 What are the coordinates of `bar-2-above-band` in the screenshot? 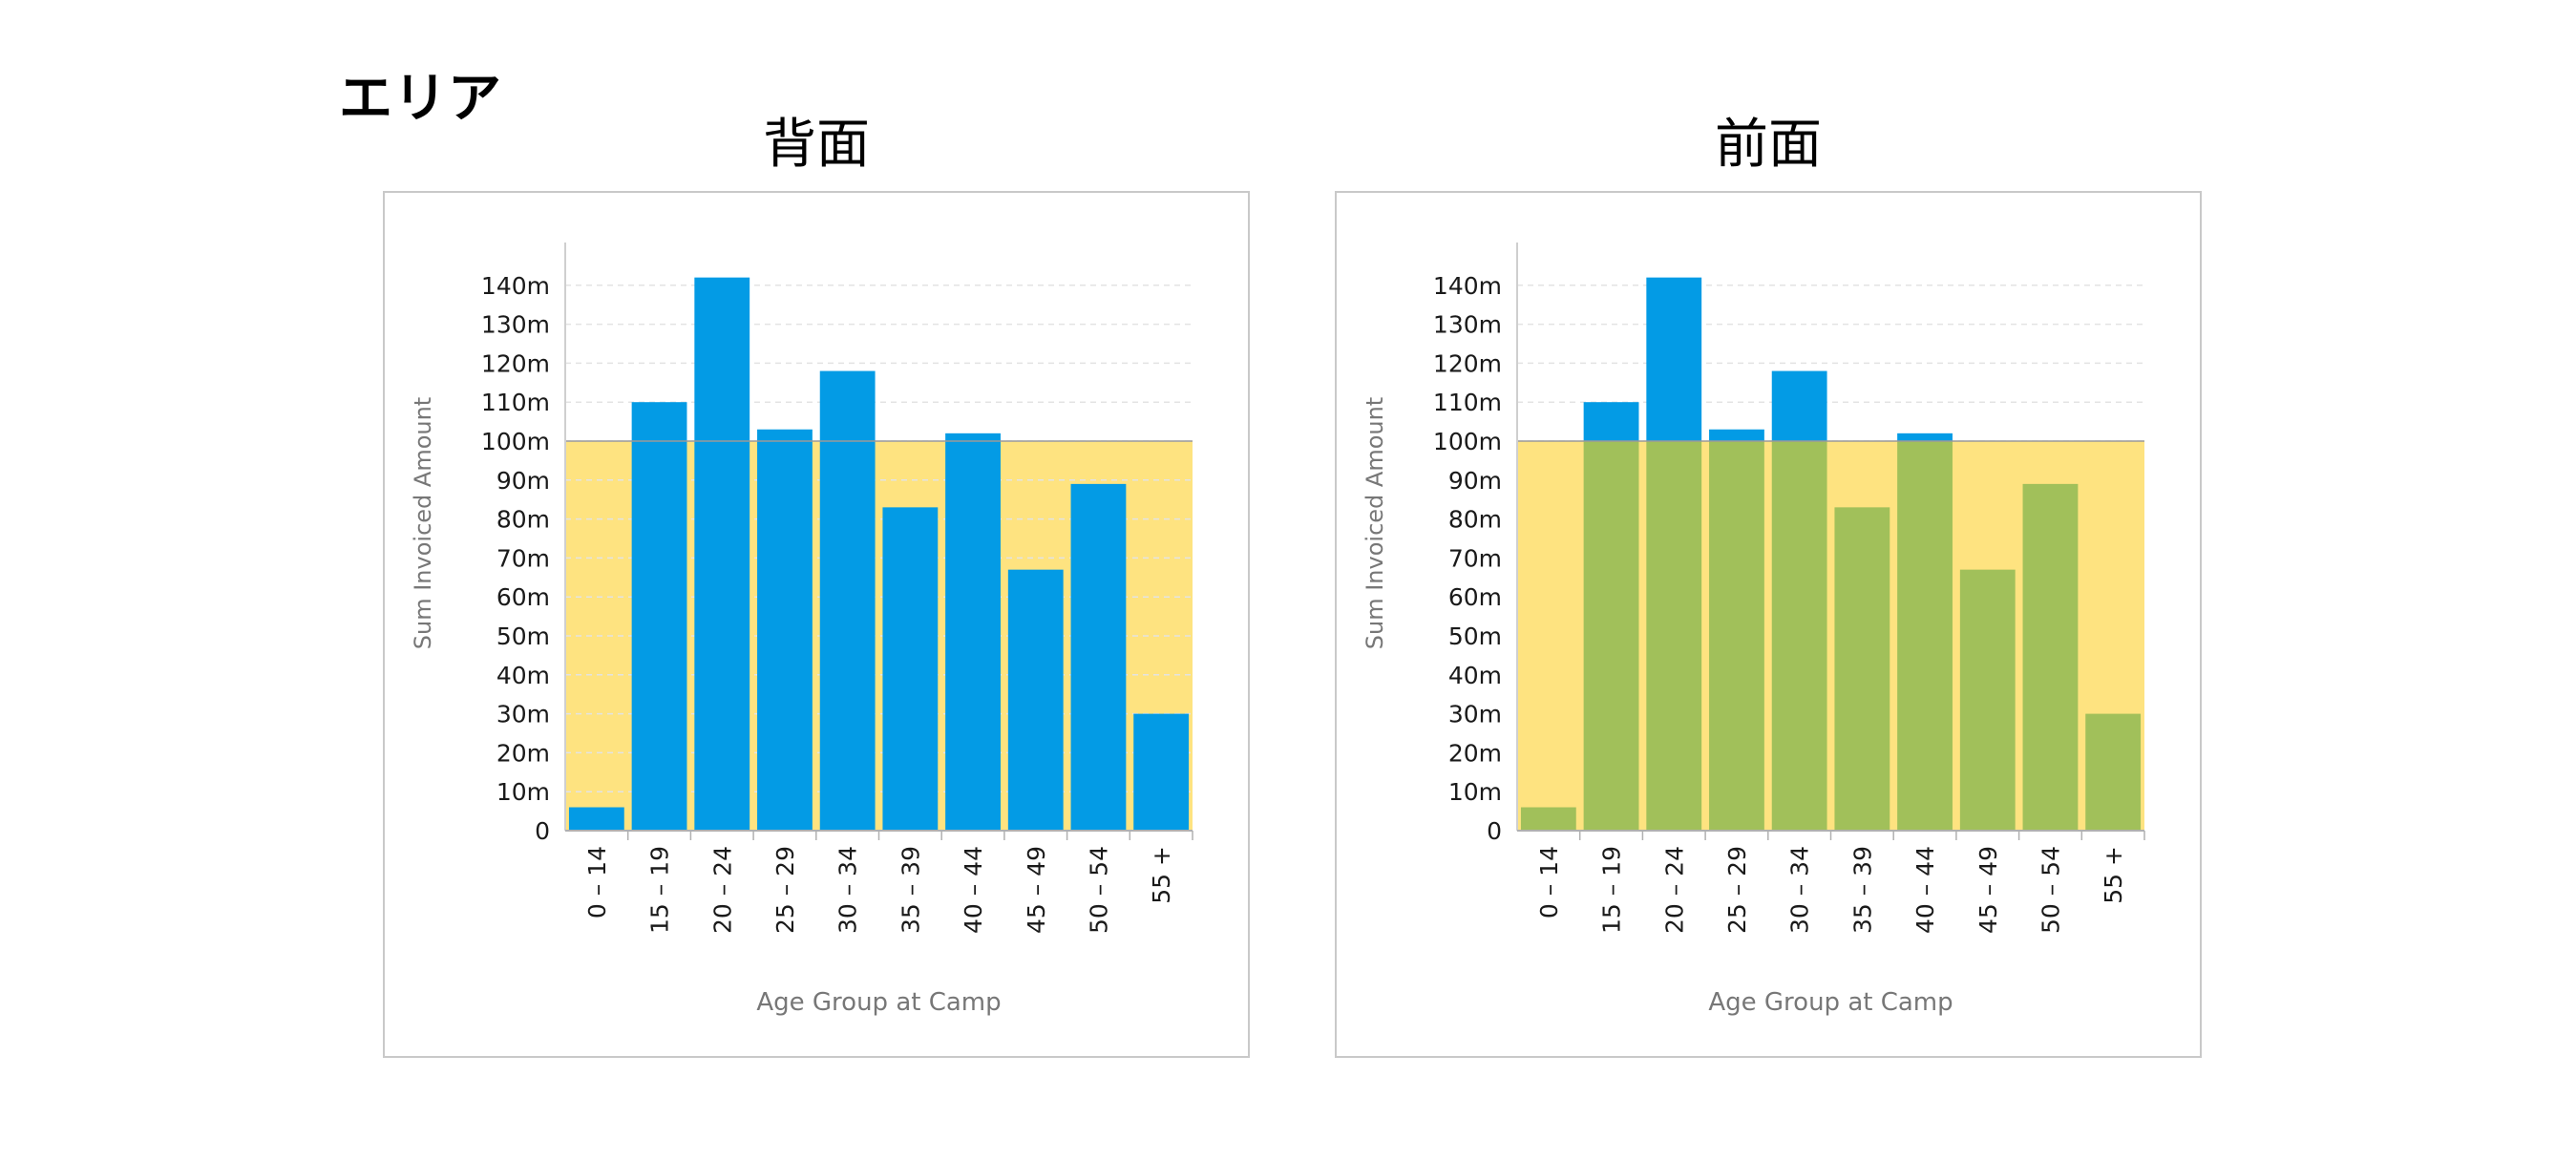 It's located at (1674, 359).